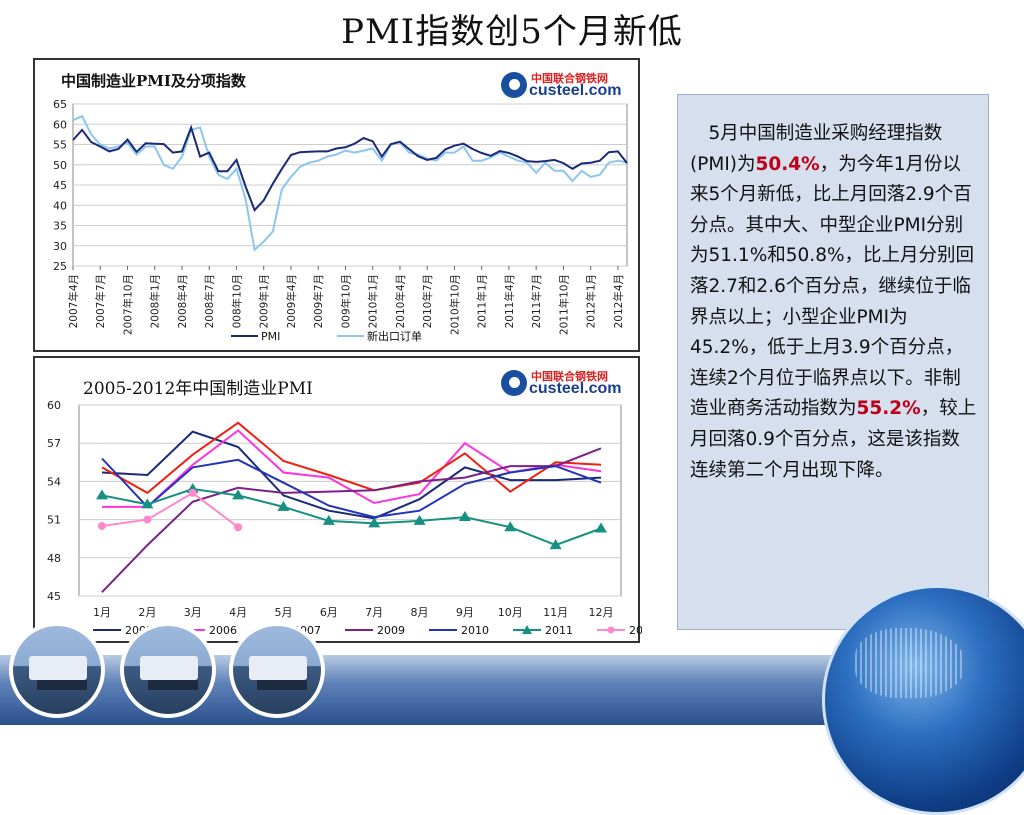  Describe the element at coordinates (318, 301) in the screenshot. I see `x-tick-label: 2009年7月` at that location.